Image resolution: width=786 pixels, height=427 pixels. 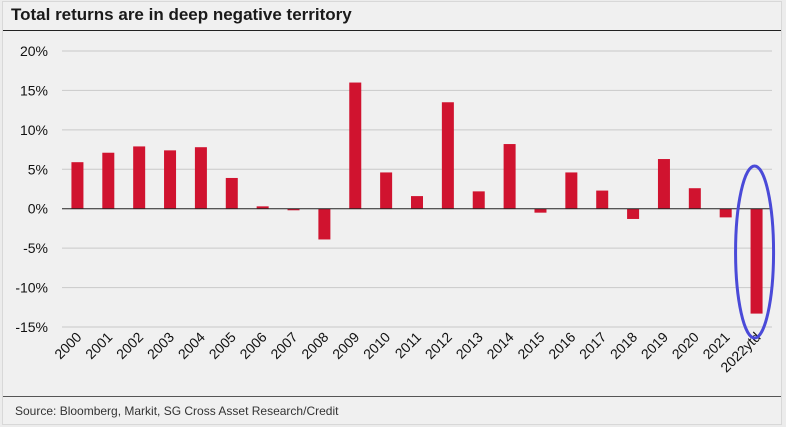 I want to click on x-tick-label: 2001, so click(x=98, y=345).